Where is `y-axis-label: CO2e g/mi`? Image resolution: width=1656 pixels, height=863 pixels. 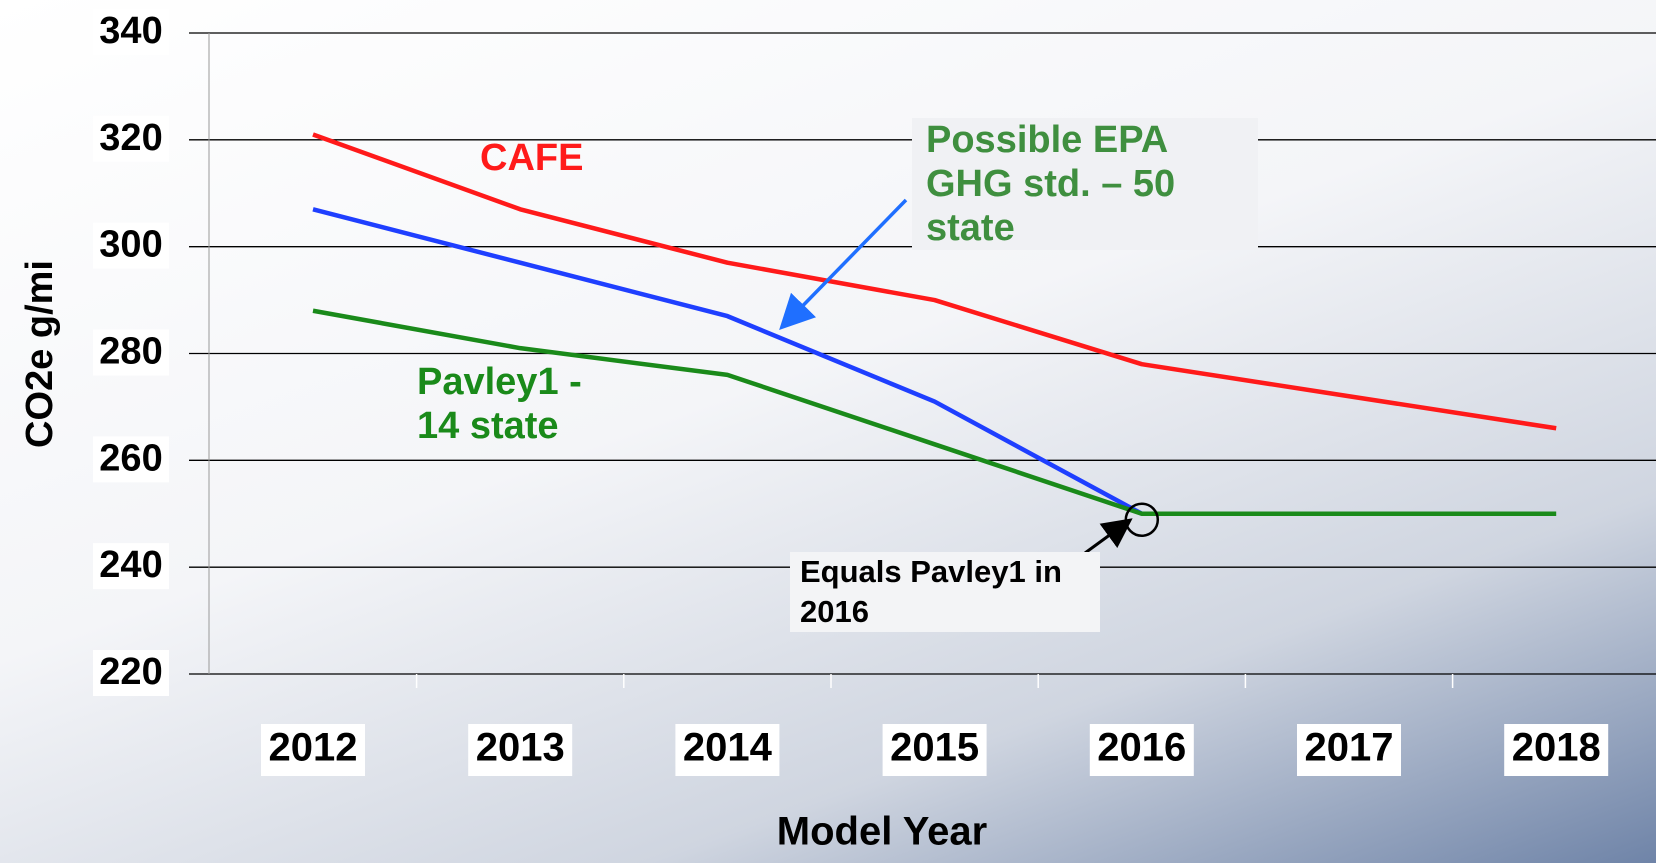
y-axis-label: CO2e g/mi is located at coordinates (40, 354).